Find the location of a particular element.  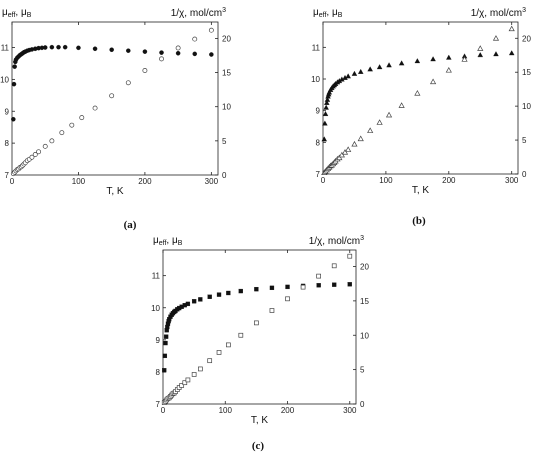

panel-c-caption: (c) is located at coordinates (258, 446).